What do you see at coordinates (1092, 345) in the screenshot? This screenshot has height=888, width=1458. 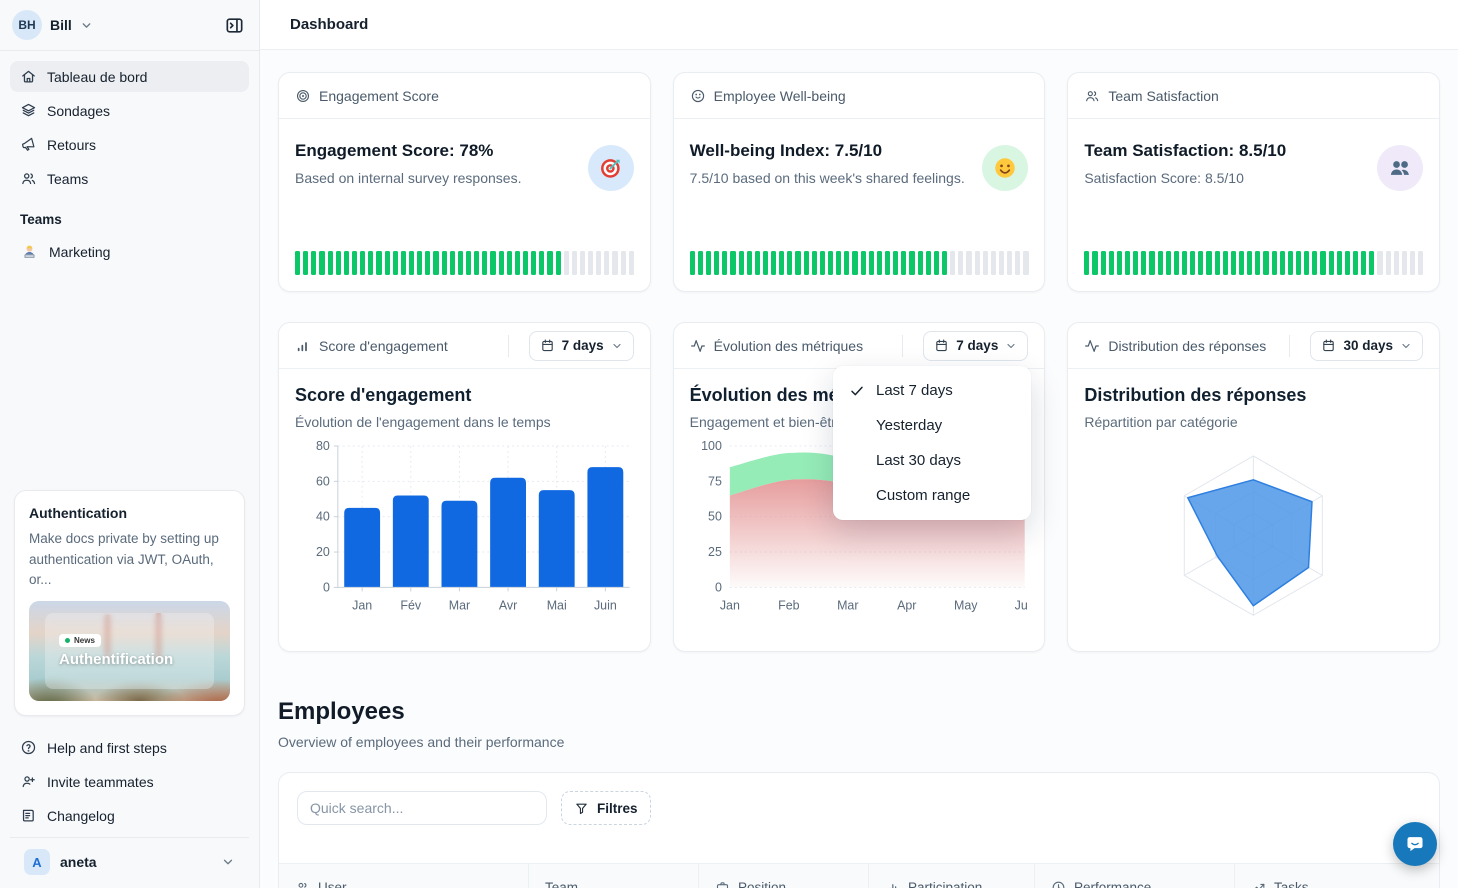 I see `activity-icon` at bounding box center [1092, 345].